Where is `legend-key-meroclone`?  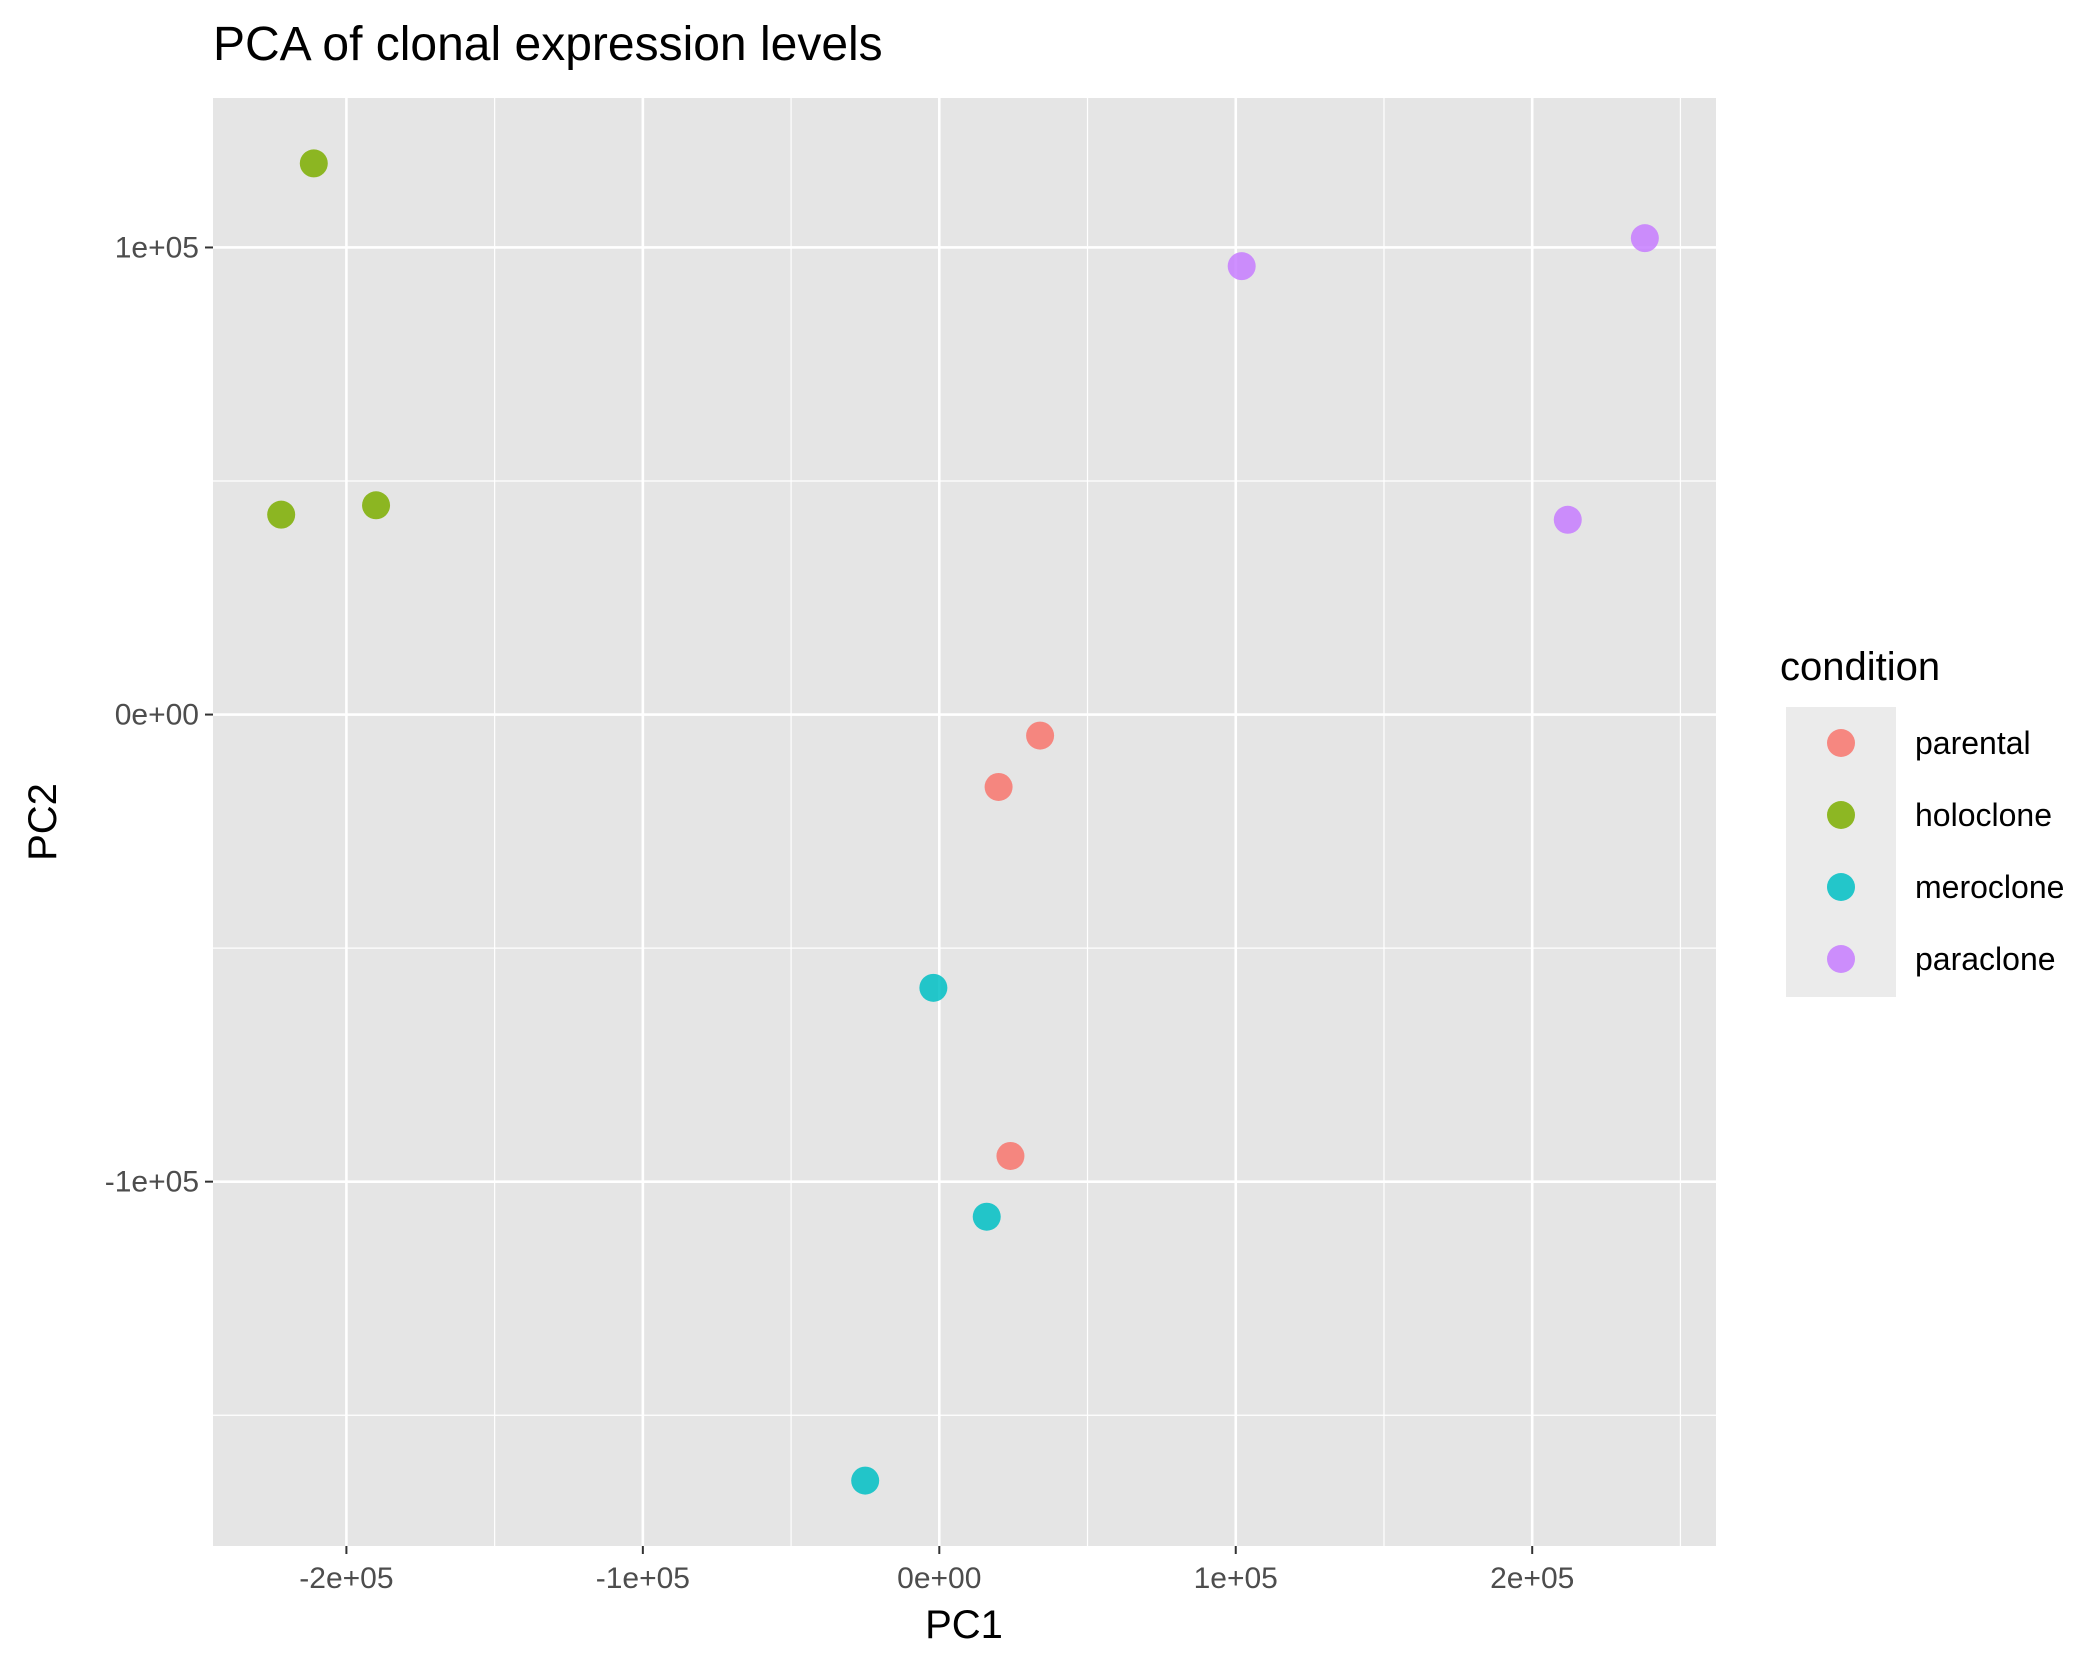
legend-key-meroclone is located at coordinates (1841, 887).